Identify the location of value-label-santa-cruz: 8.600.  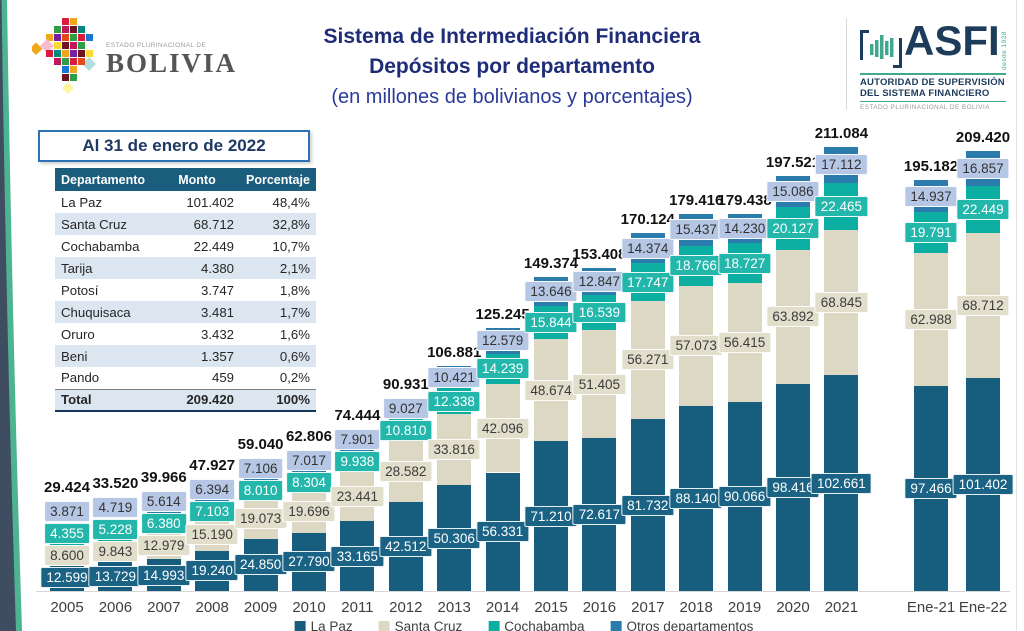
(67, 555).